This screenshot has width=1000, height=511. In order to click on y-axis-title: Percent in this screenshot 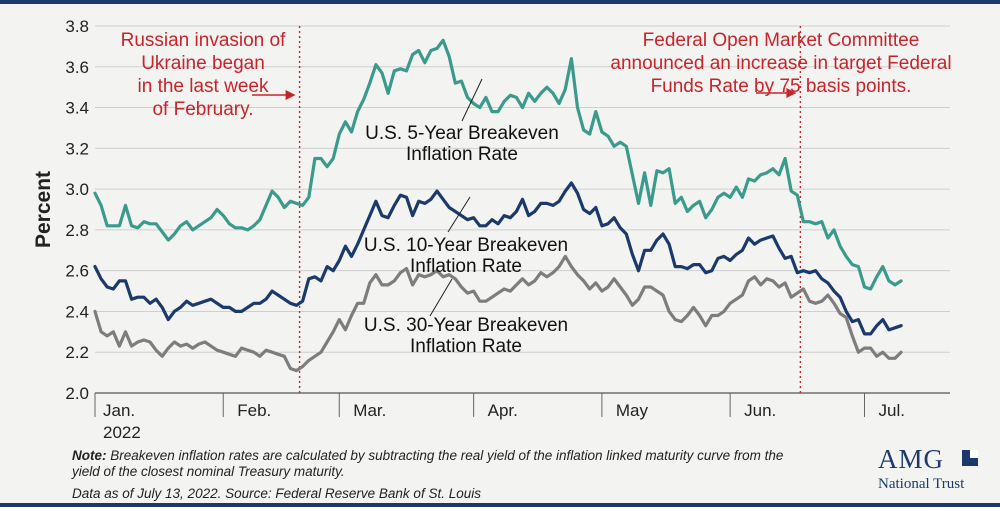, I will do `click(43, 209)`.